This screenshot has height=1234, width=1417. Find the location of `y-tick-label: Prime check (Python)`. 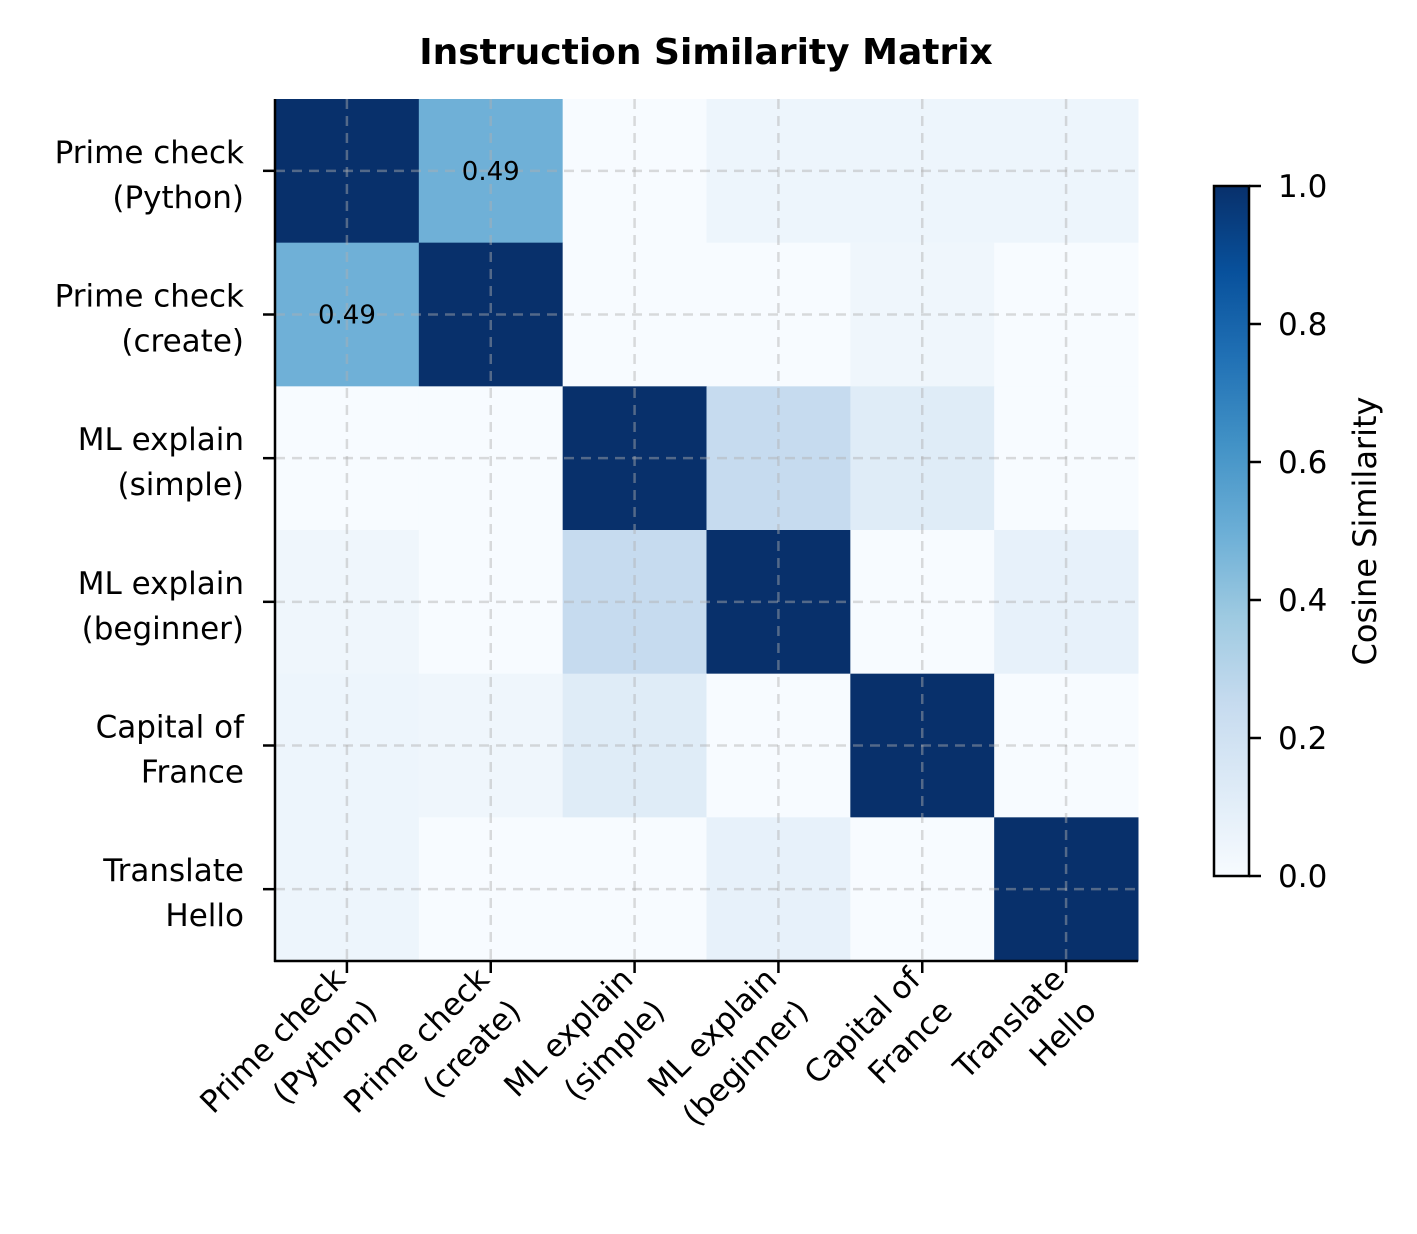

y-tick-label: Prime check (Python) is located at coordinates (149, 175).